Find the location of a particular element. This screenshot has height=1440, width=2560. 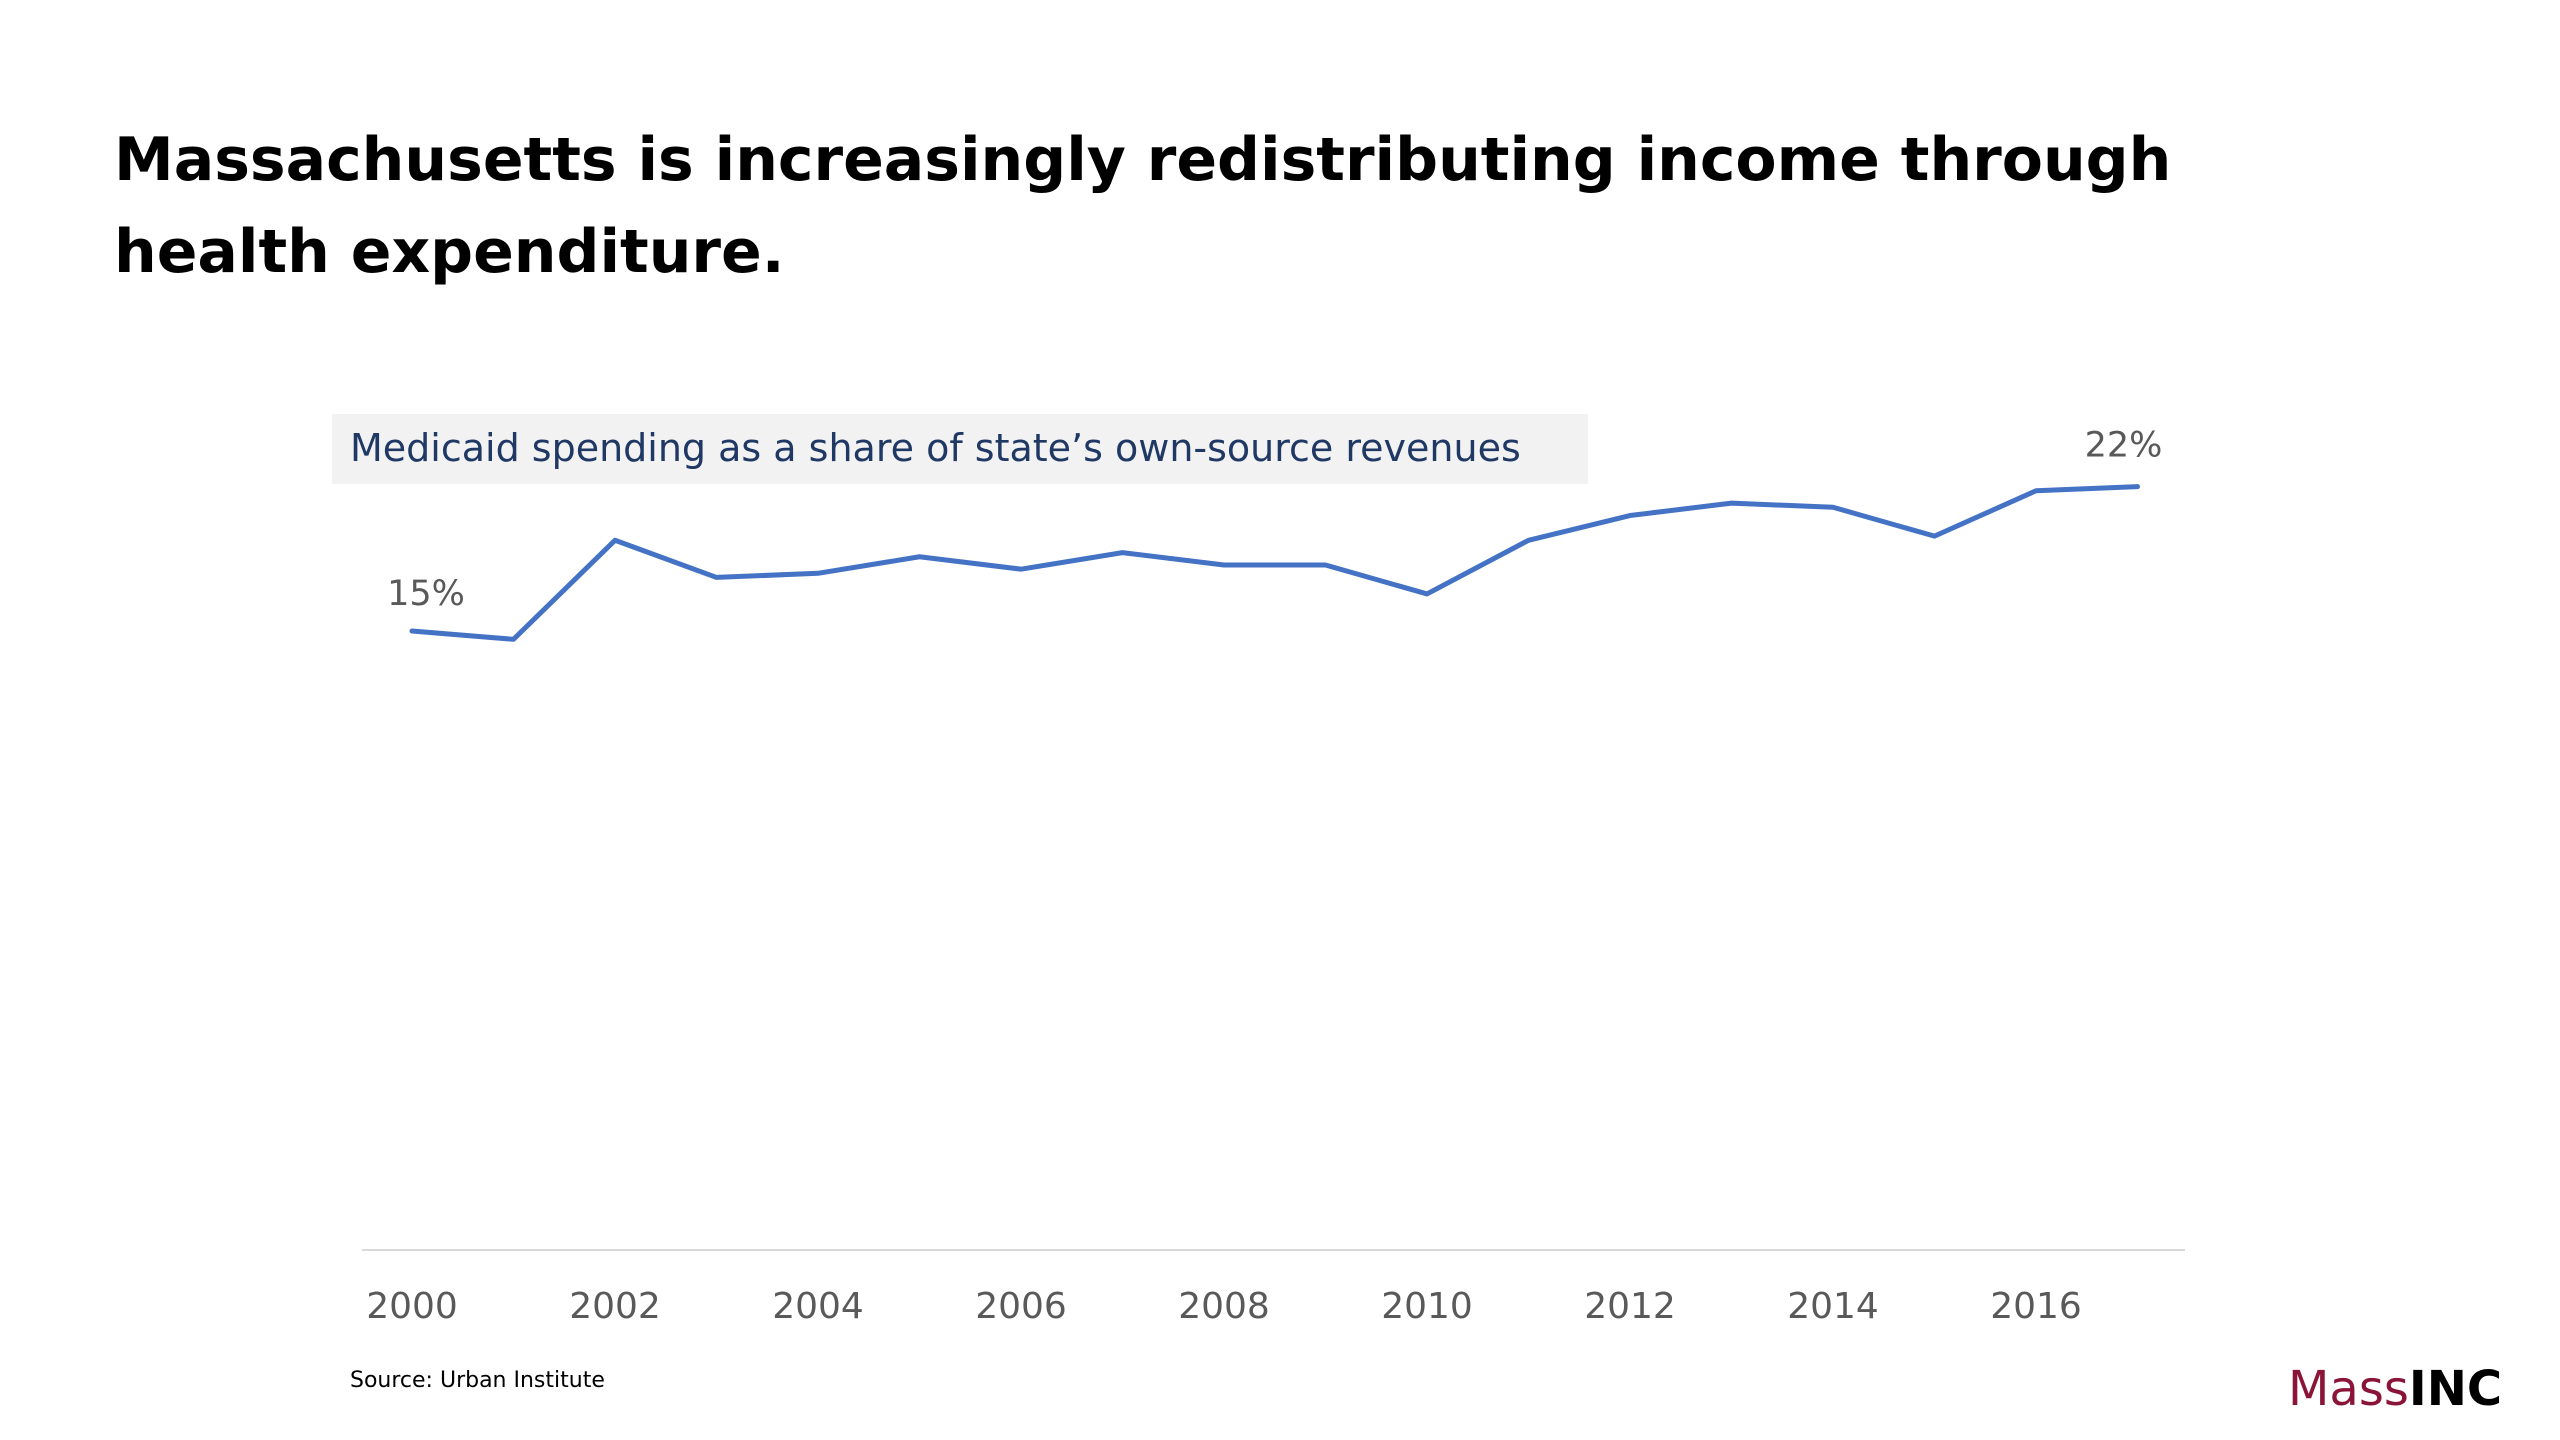

massinc-logo: MassINC is located at coordinates (2395, 1389).